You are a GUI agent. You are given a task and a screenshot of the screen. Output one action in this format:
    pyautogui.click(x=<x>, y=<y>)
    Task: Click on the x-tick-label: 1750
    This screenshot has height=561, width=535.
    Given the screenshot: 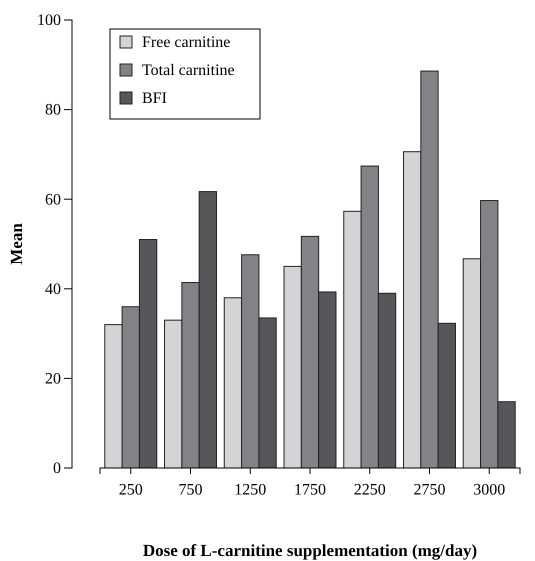 What is the action you would take?
    pyautogui.click(x=310, y=490)
    